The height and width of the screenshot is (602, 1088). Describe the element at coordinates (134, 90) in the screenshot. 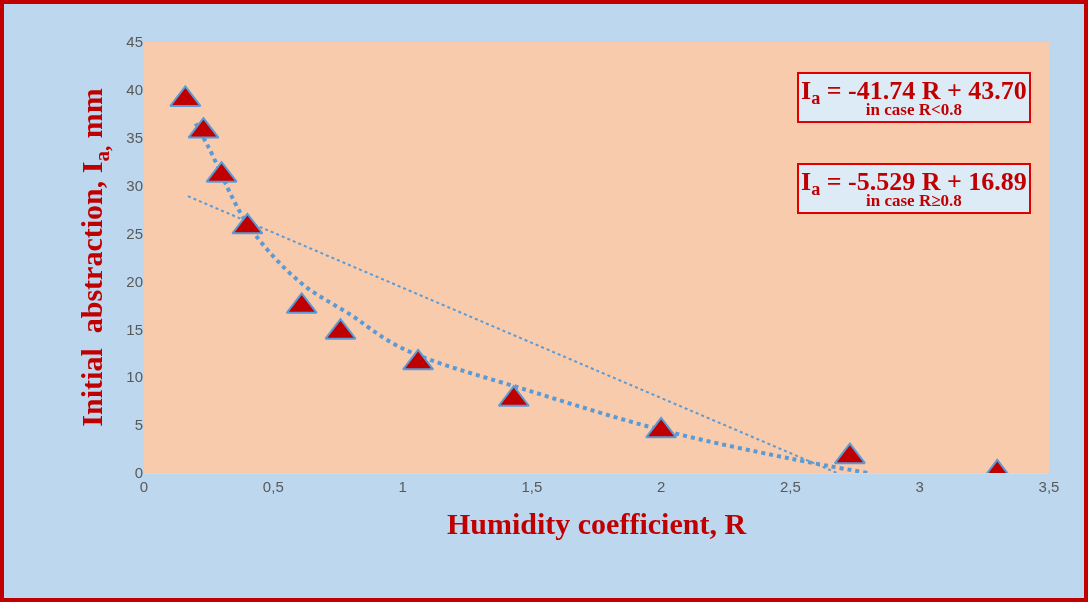

I see `y-tick-label: 40` at that location.